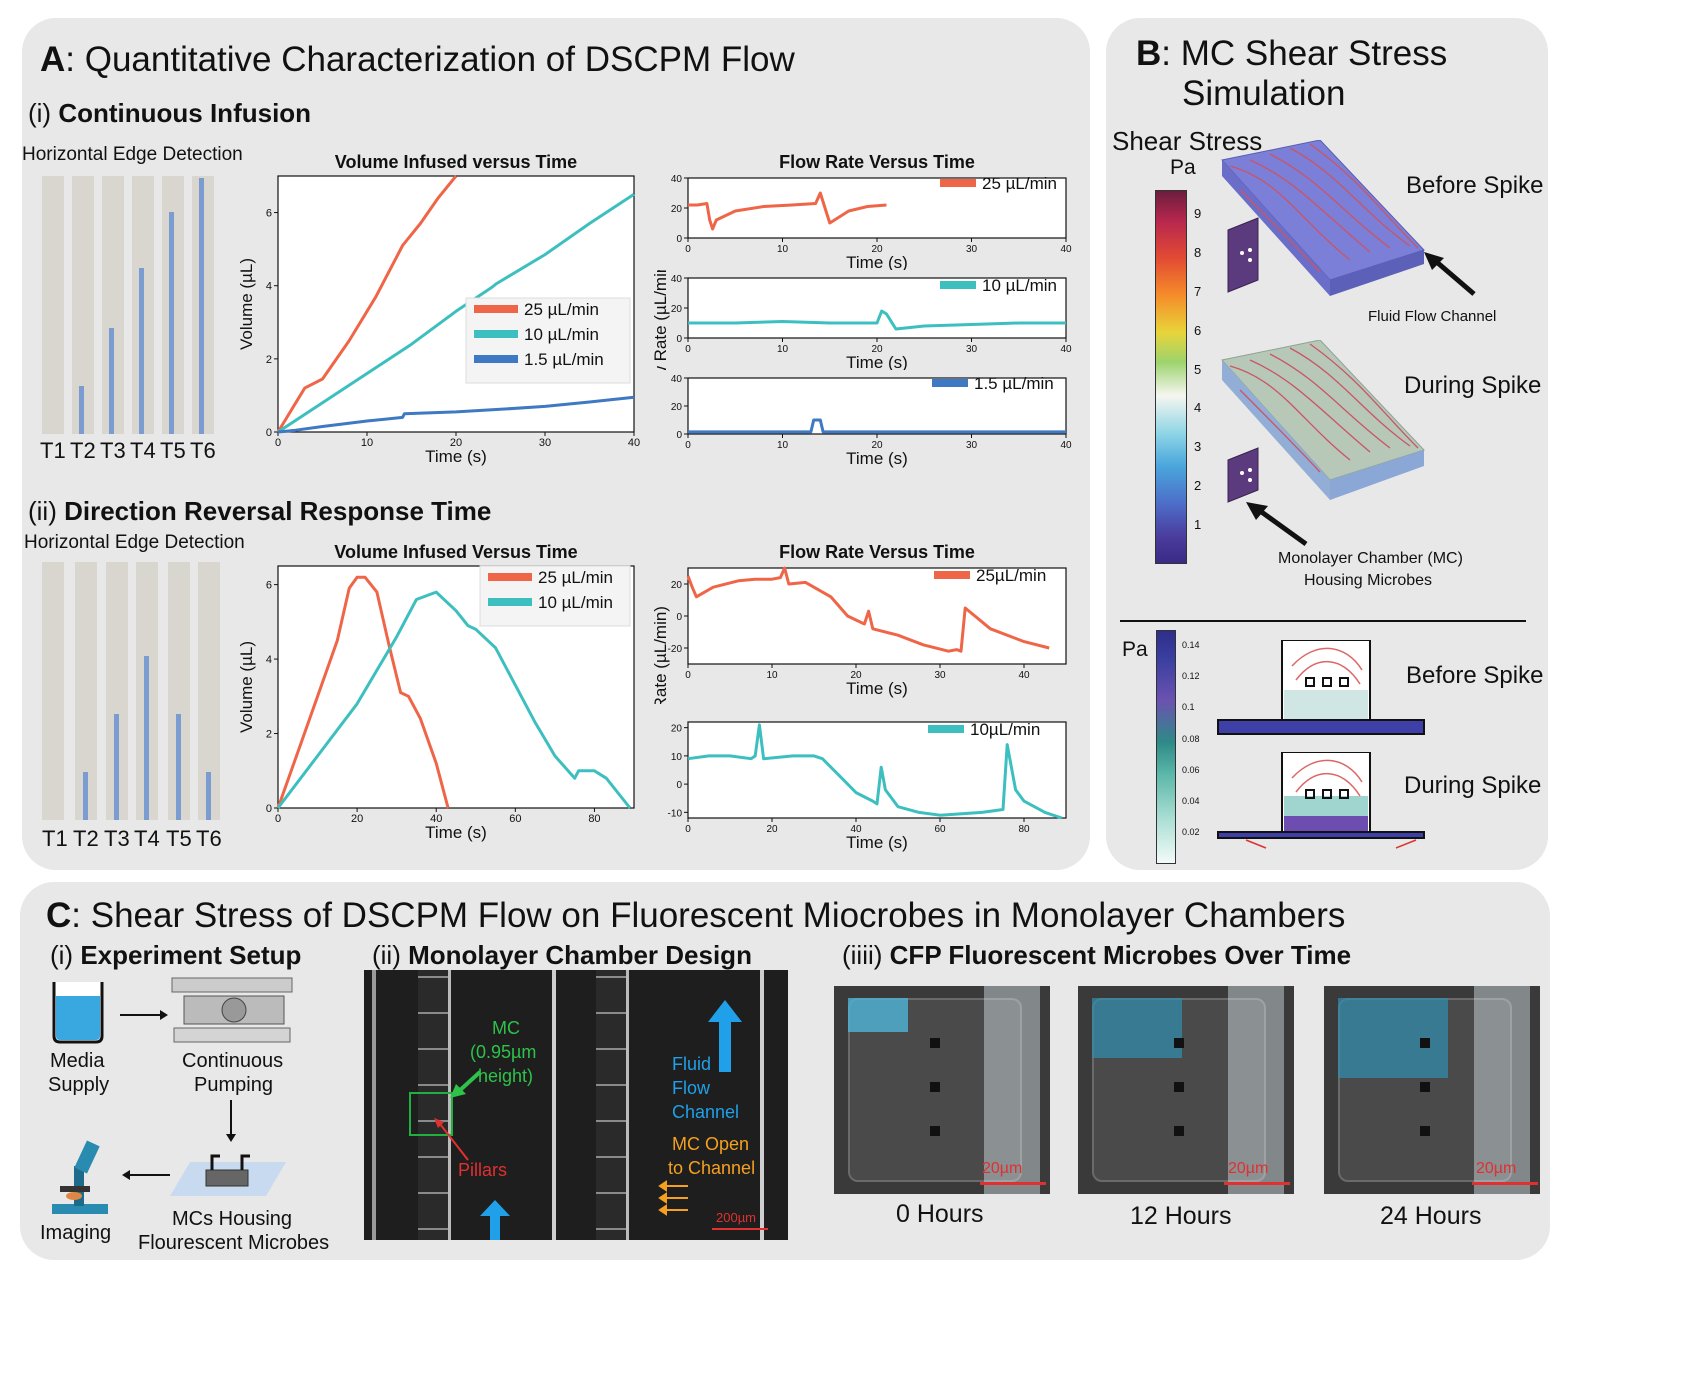  I want to click on mcopen-label-2: to Channel, so click(712, 1168).